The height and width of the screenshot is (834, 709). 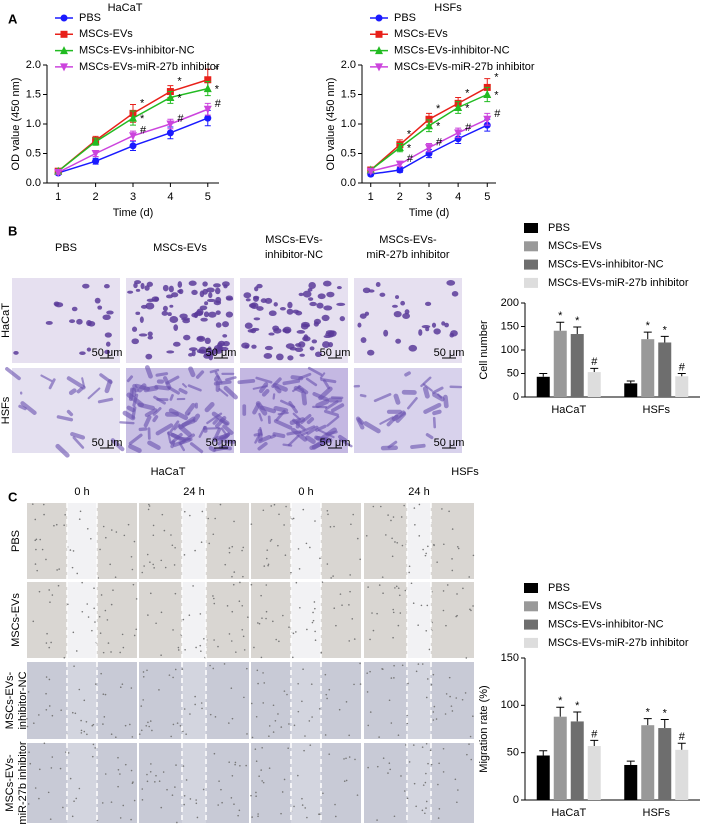 What do you see at coordinates (559, 228) in the screenshot?
I see `legend-label: PBS` at bounding box center [559, 228].